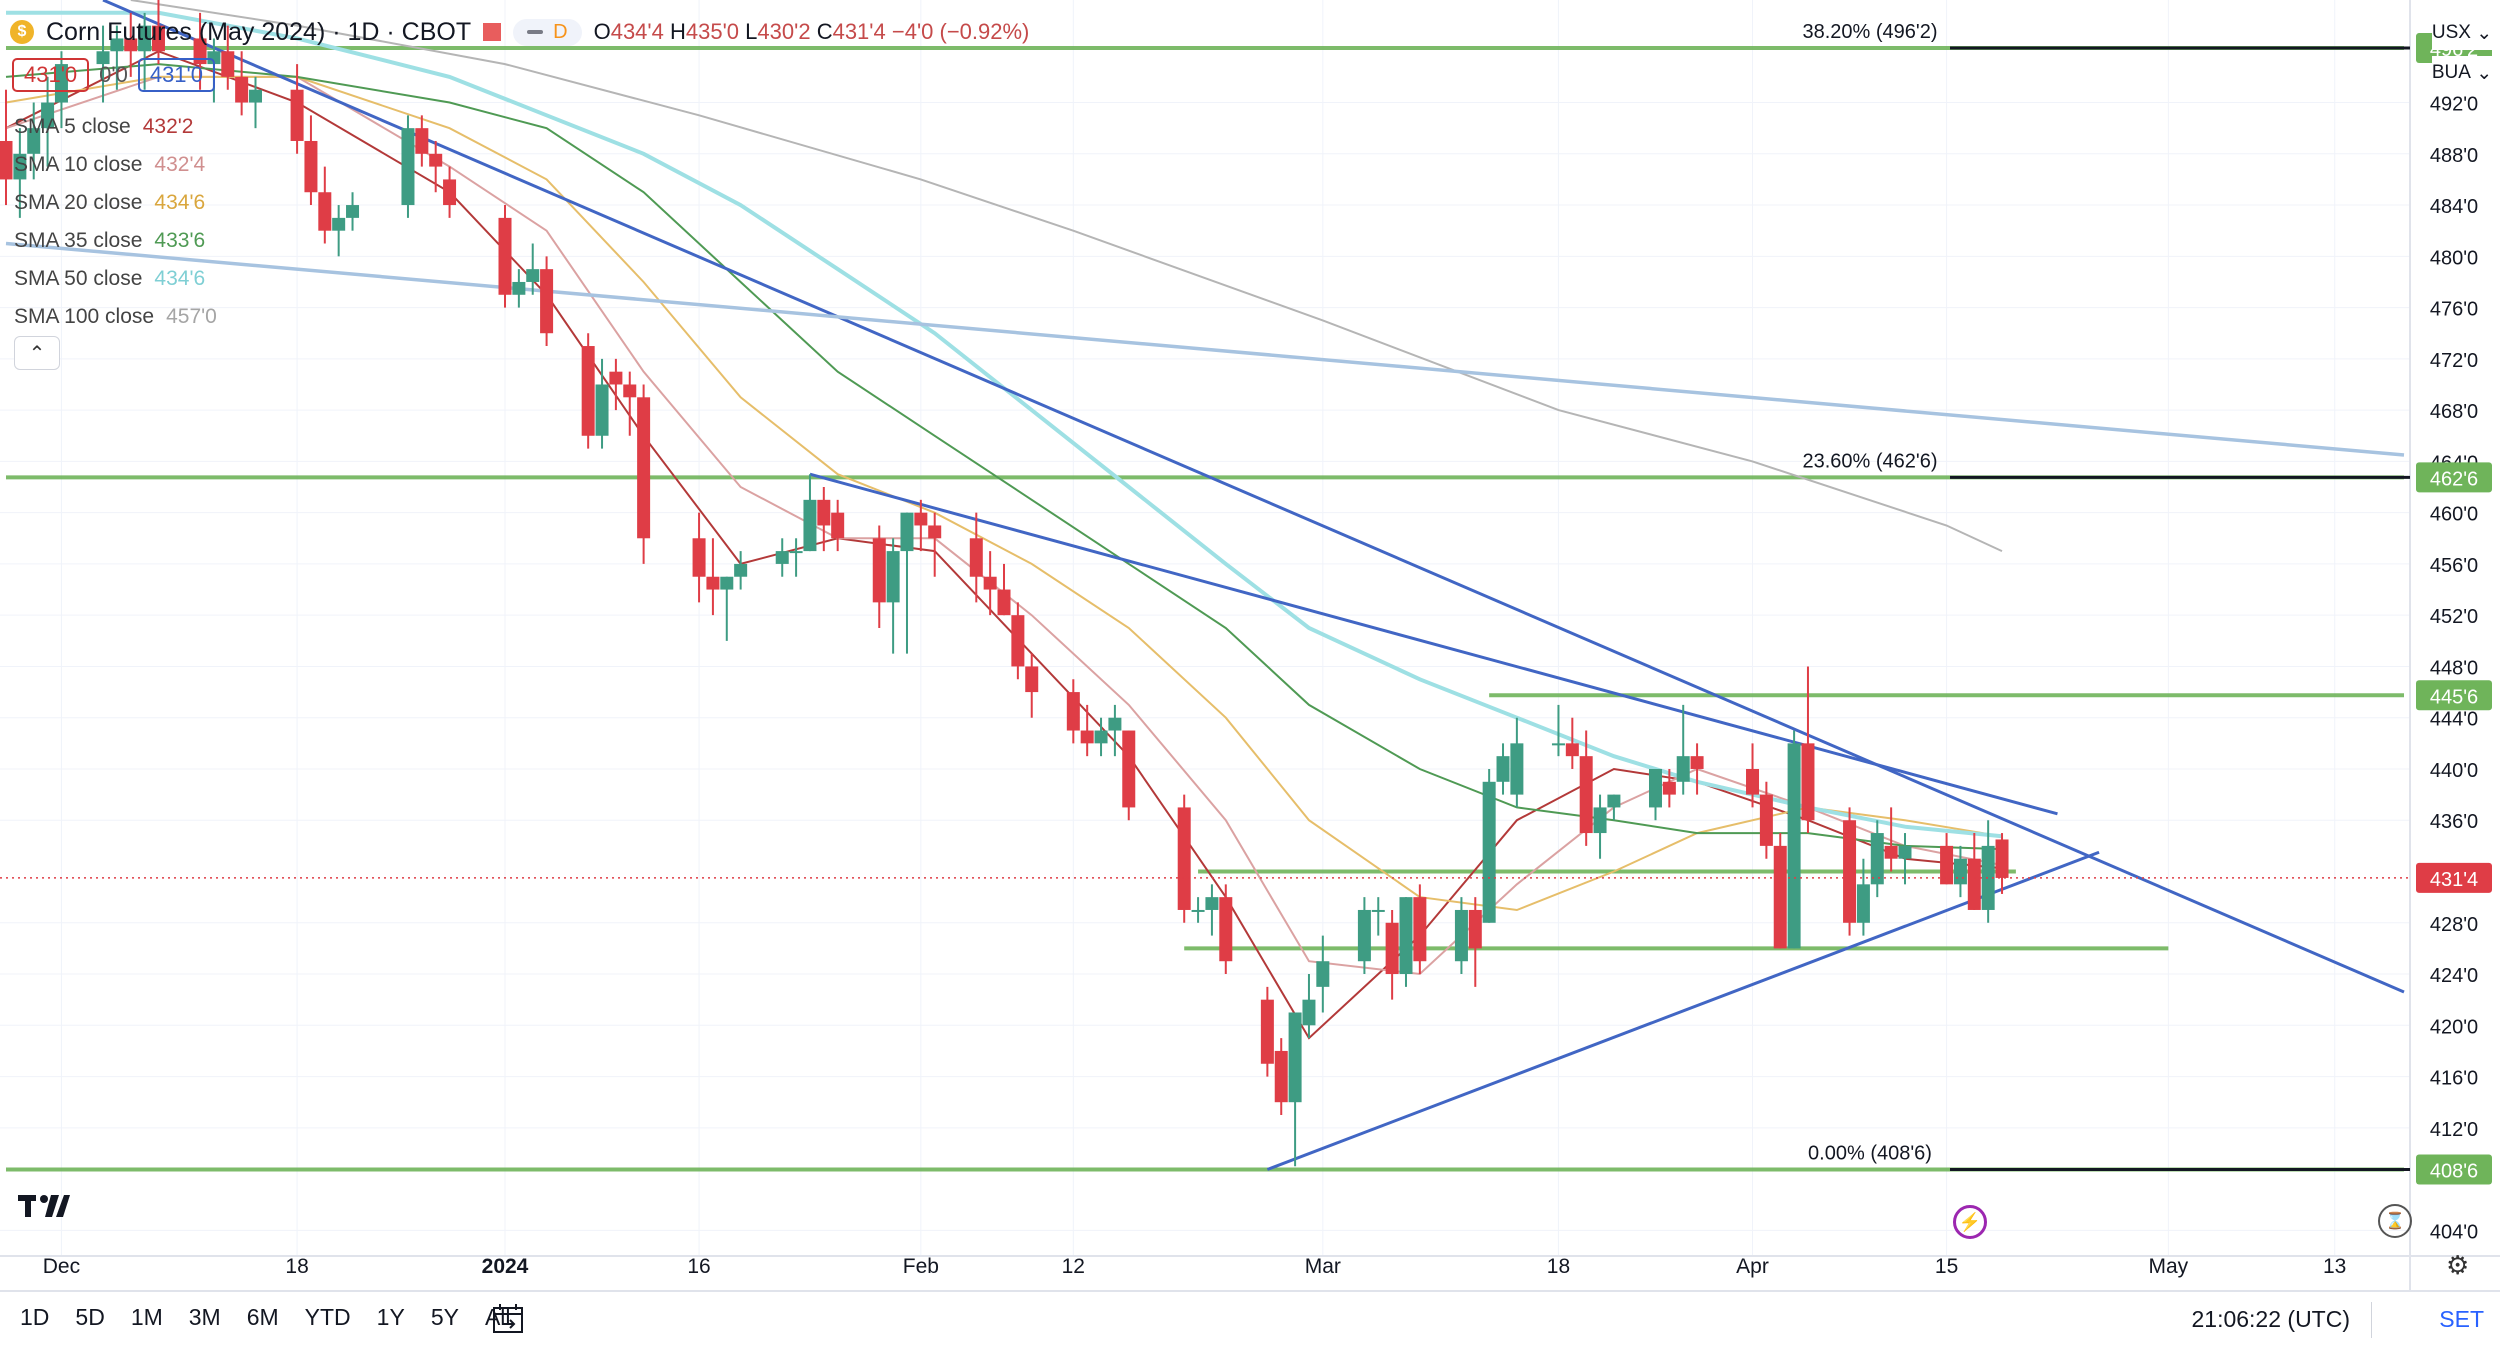 The image size is (2500, 1354). What do you see at coordinates (2458, 1265) in the screenshot?
I see `gear-icon: ⚙` at bounding box center [2458, 1265].